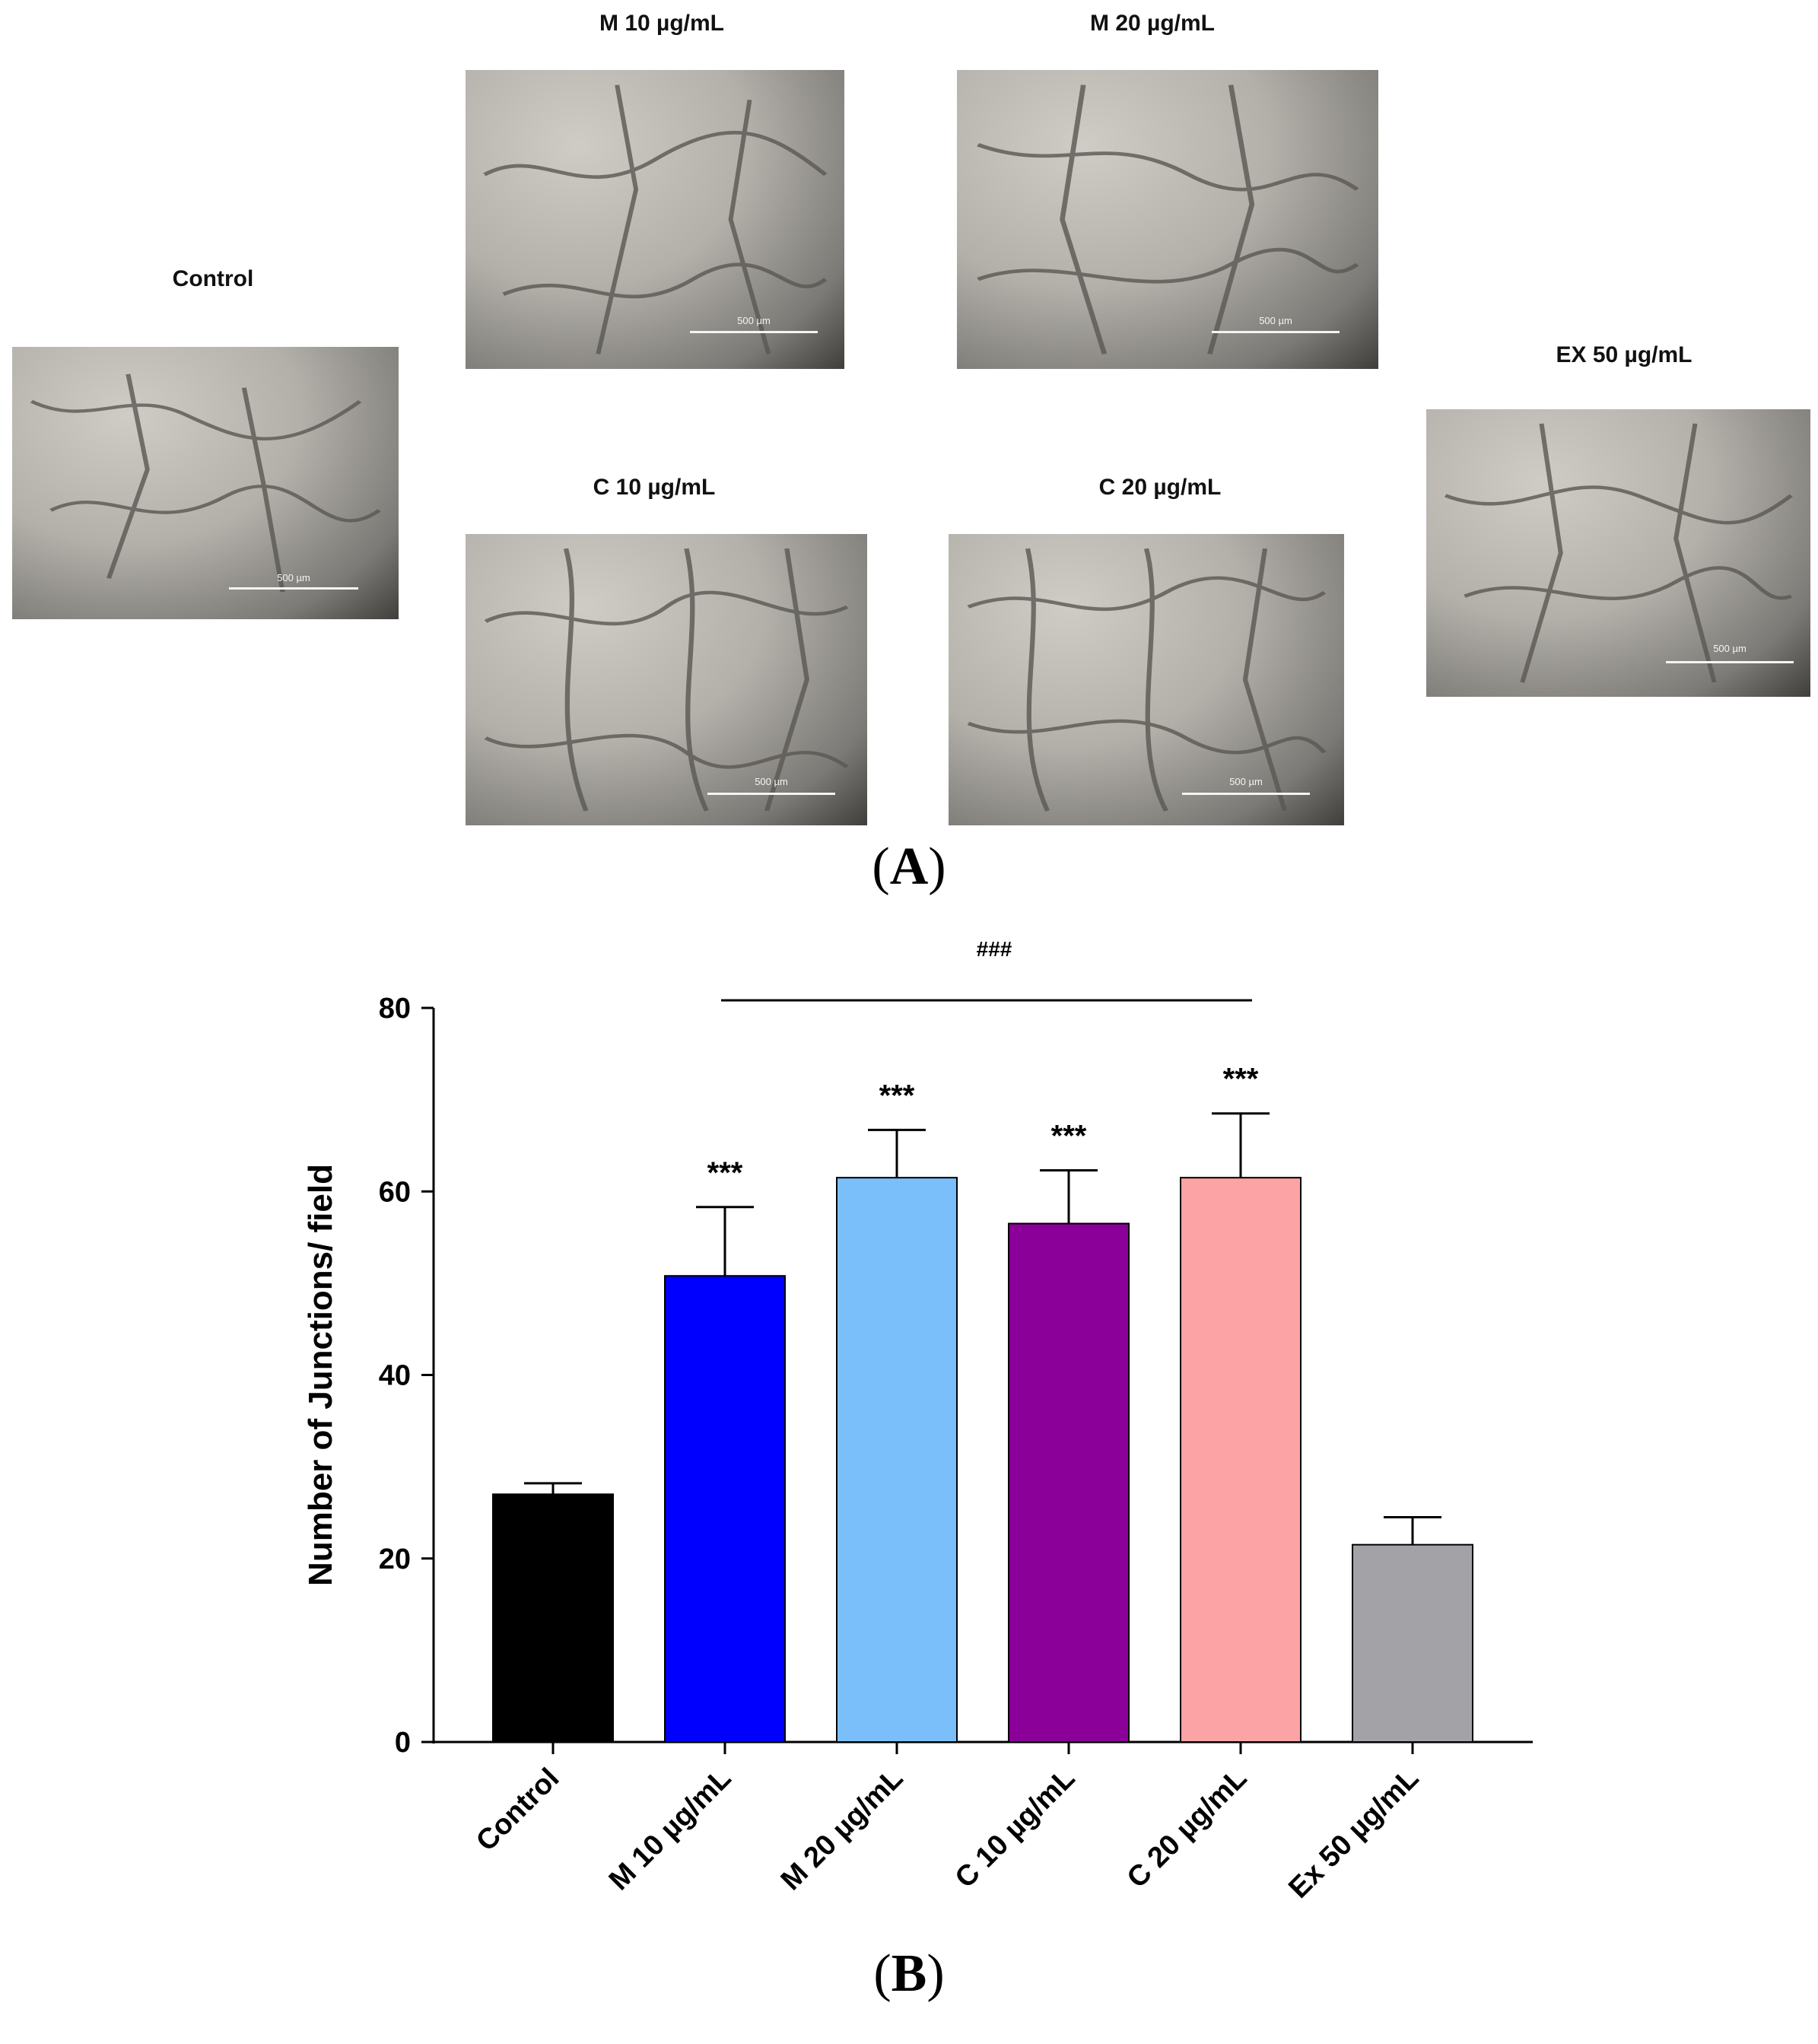 Image resolution: width=1818 pixels, height=2044 pixels. I want to click on scale-label-c10: 500 µm, so click(771, 781).